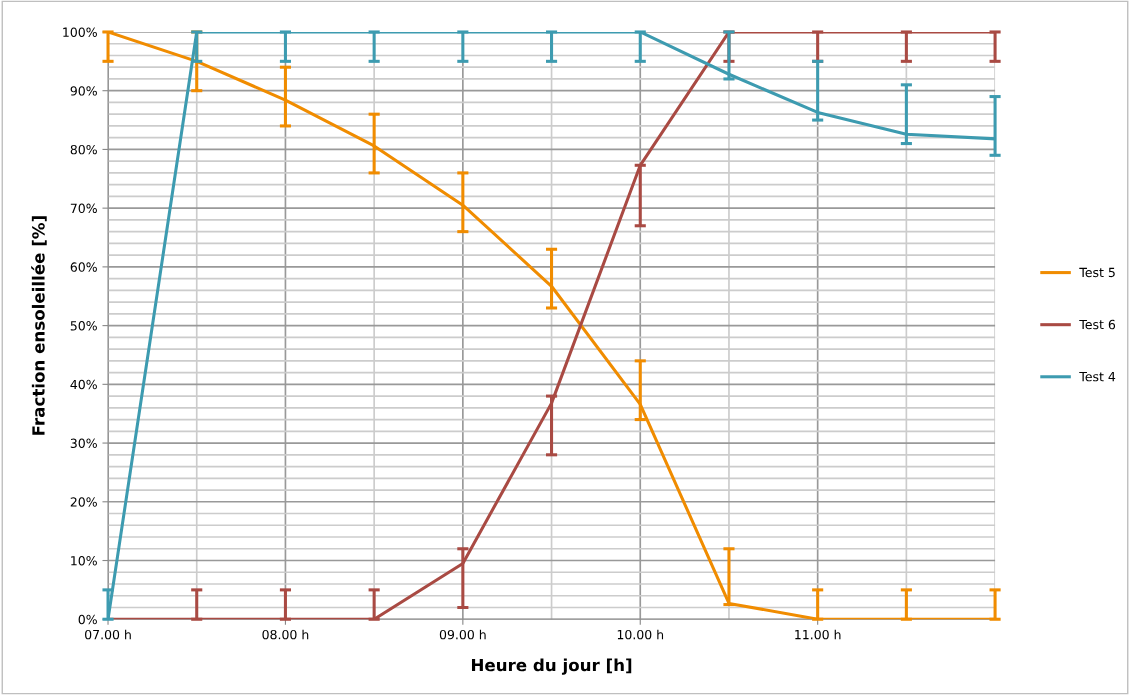 The height and width of the screenshot is (695, 1130). Describe the element at coordinates (285, 634) in the screenshot. I see `x-tick-label: 08.00 h` at that location.